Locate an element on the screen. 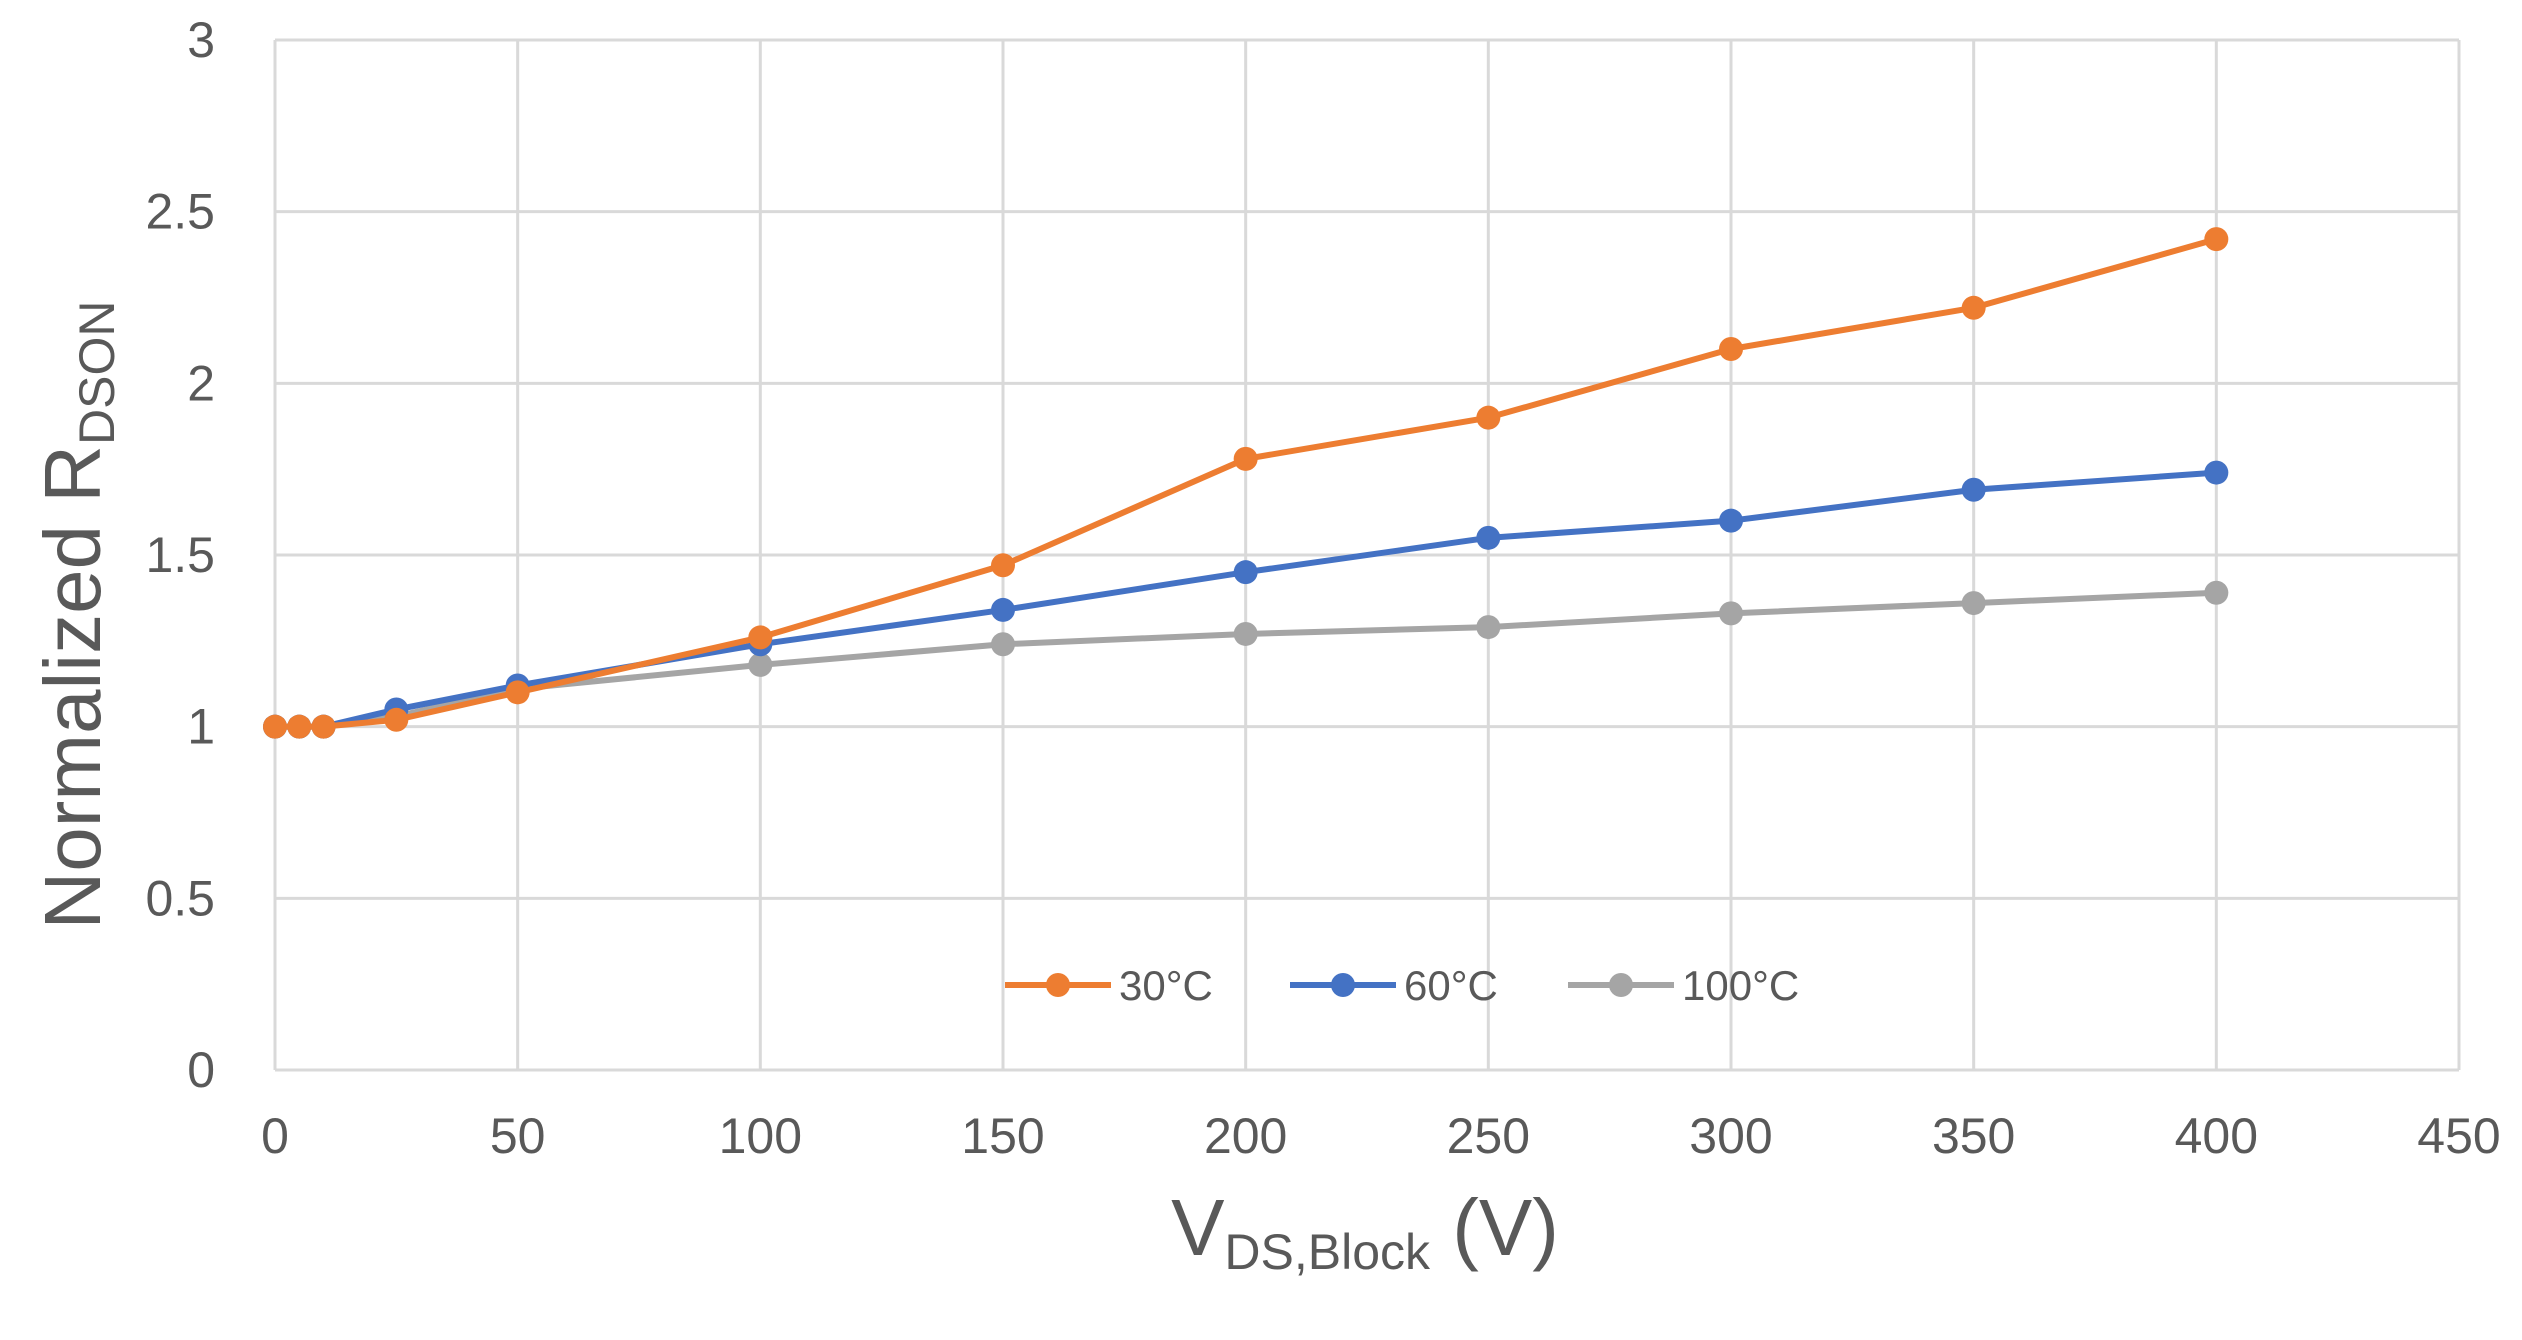 Image resolution: width=2522 pixels, height=1340 pixels. x-tick-label: 300 is located at coordinates (1730, 1136).